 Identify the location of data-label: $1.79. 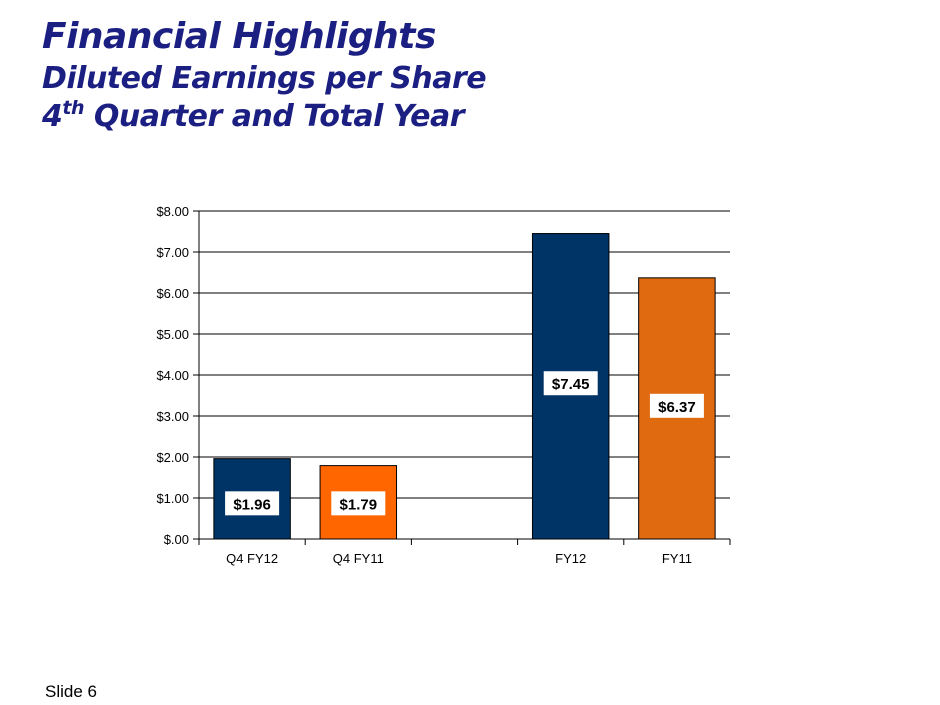
(359, 504).